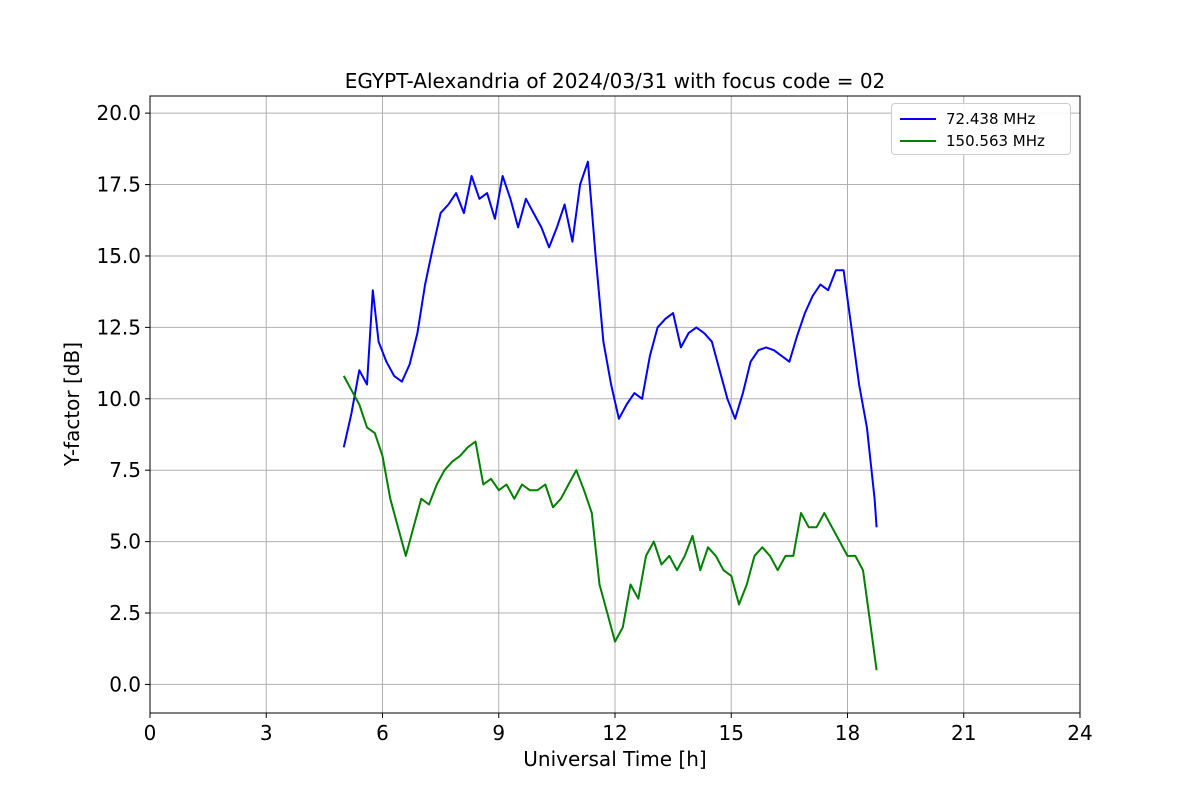 This screenshot has height=800, width=1200. What do you see at coordinates (1079, 733) in the screenshot?
I see `x-tick-label: 24` at bounding box center [1079, 733].